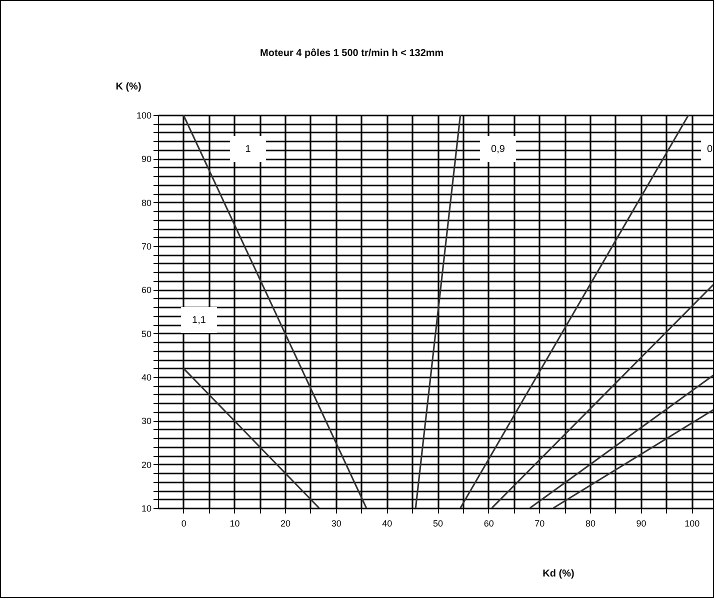 The width and height of the screenshot is (716, 600). I want to click on x-tick-label: 70, so click(539, 523).